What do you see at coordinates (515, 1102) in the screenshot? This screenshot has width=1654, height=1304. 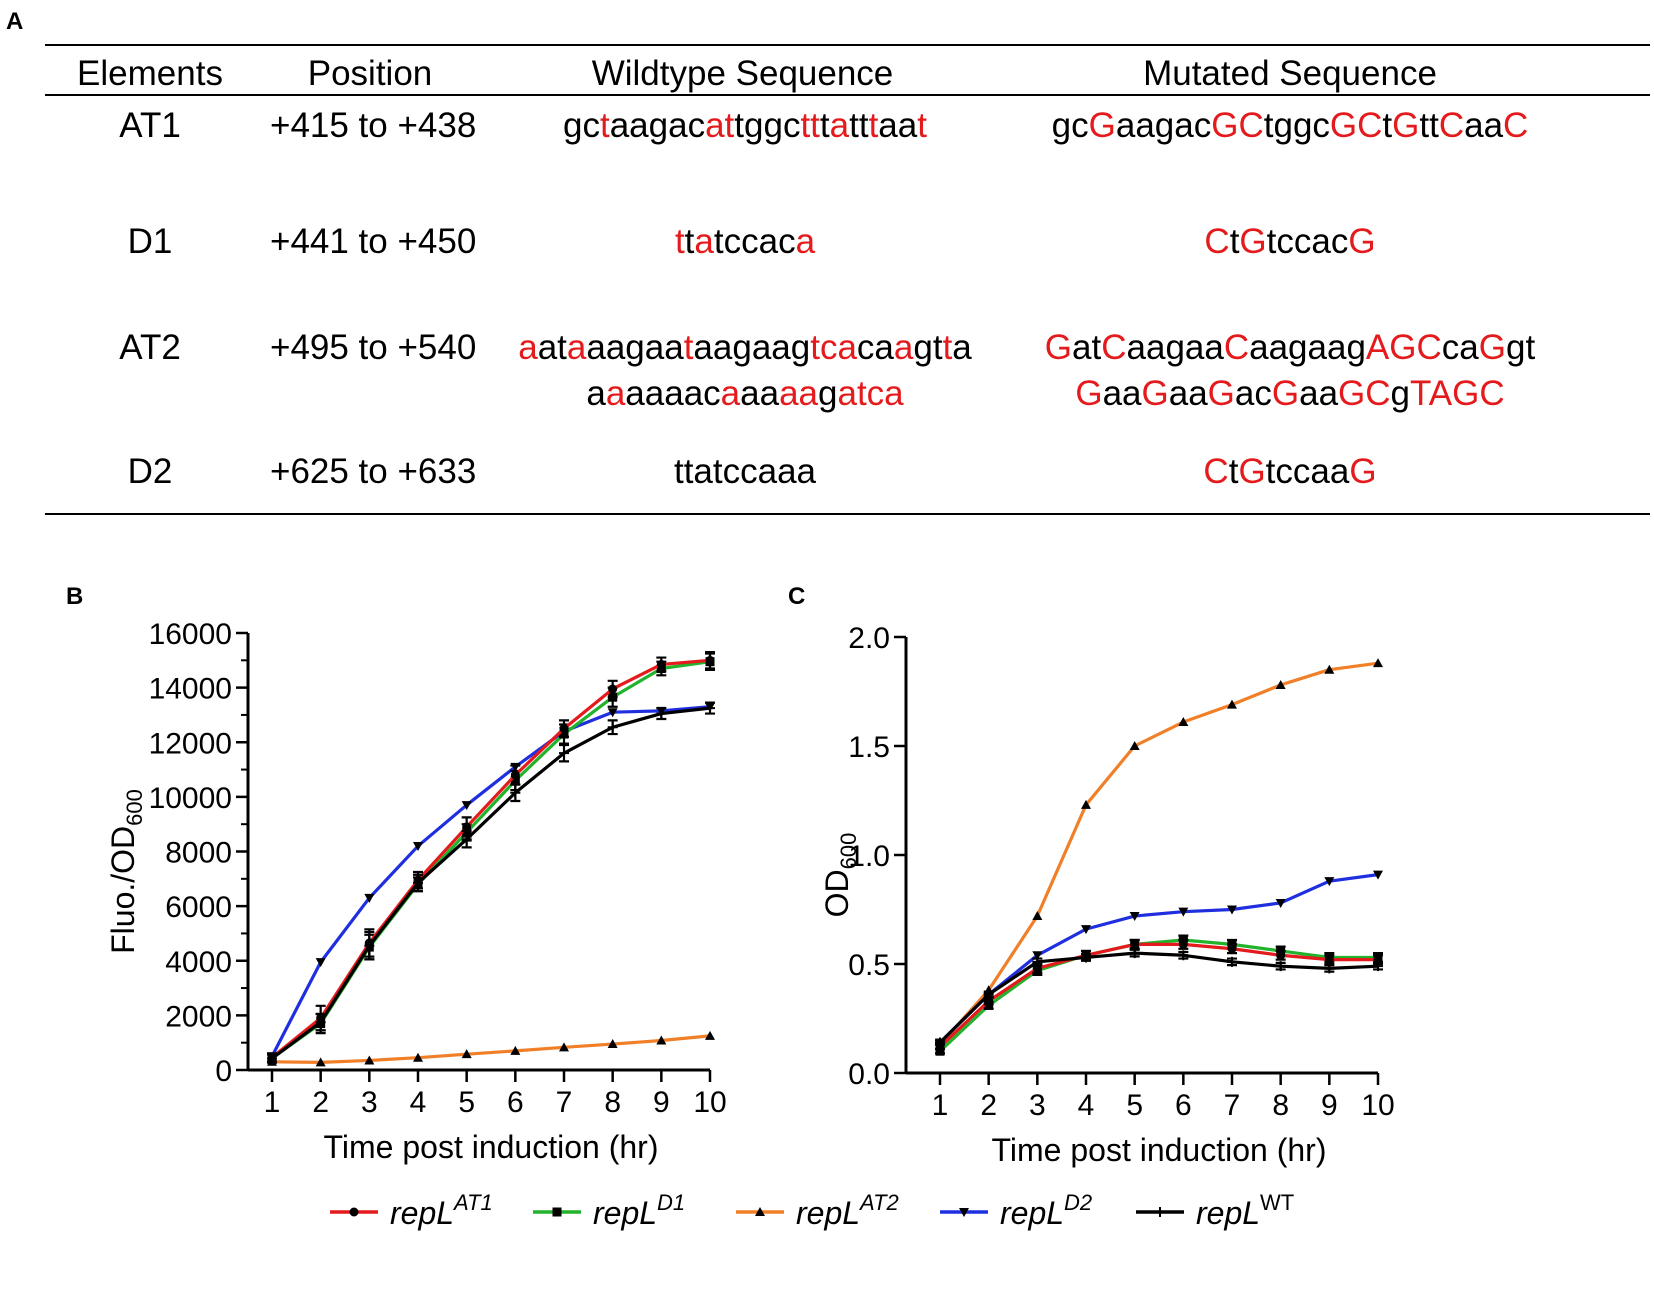 I see `panel-b-xtick-label: 6` at bounding box center [515, 1102].